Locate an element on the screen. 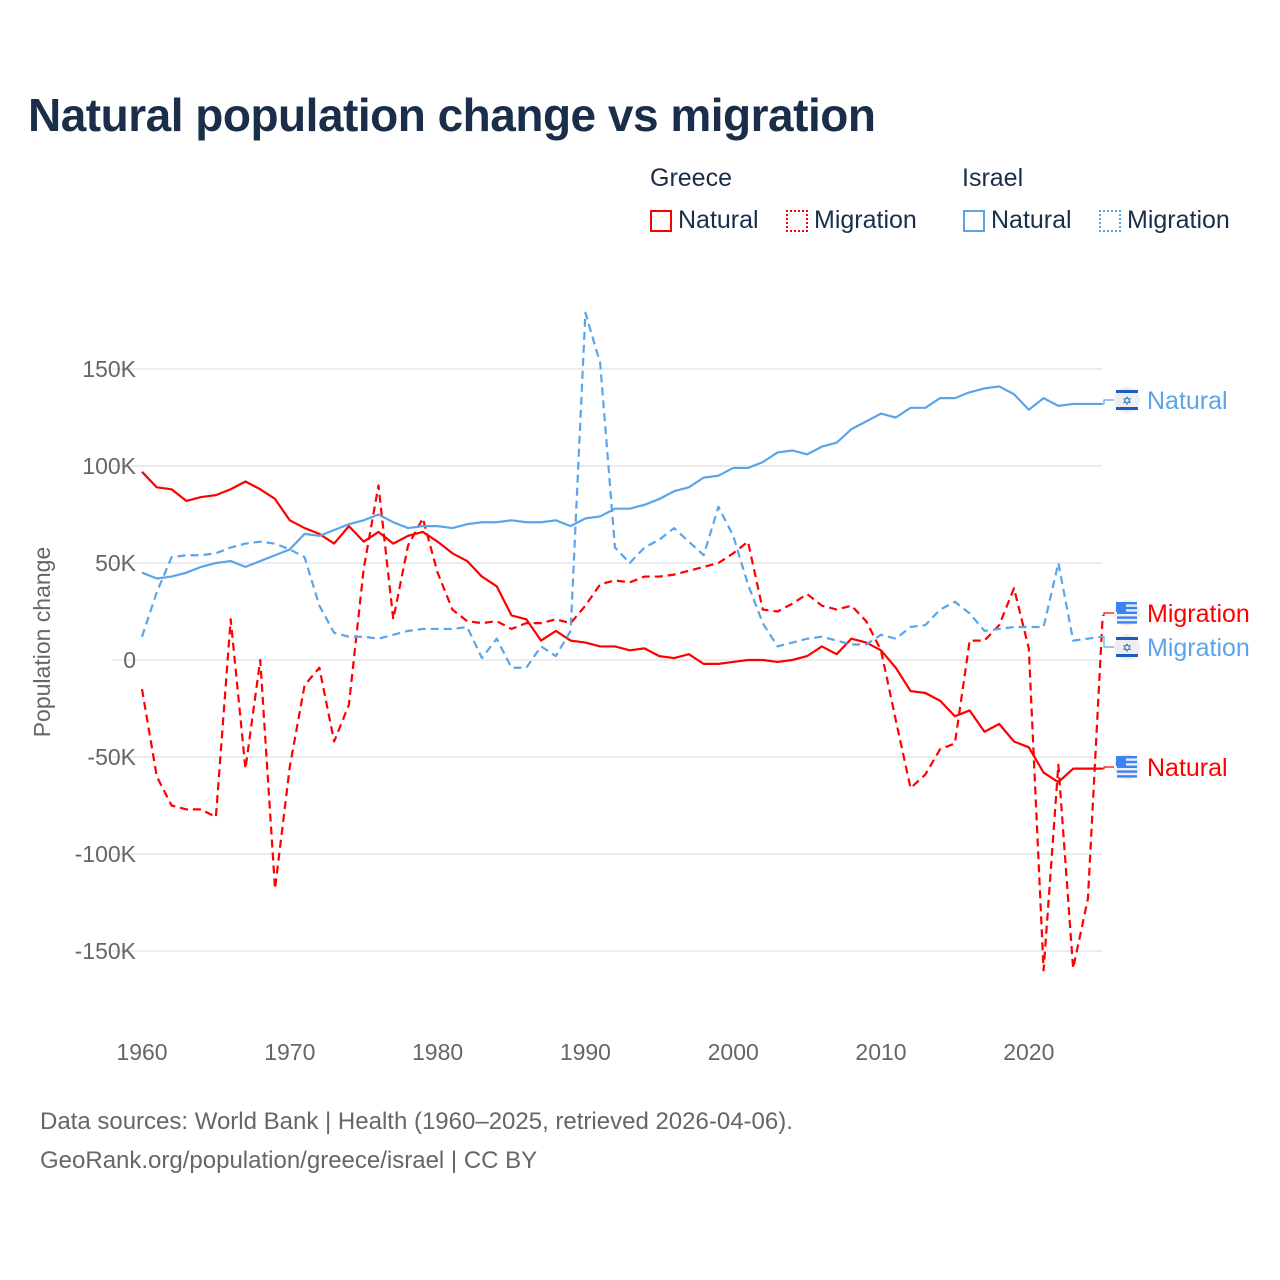 This screenshot has width=1280, height=1280. x-tick-label: 1980 is located at coordinates (437, 1052).